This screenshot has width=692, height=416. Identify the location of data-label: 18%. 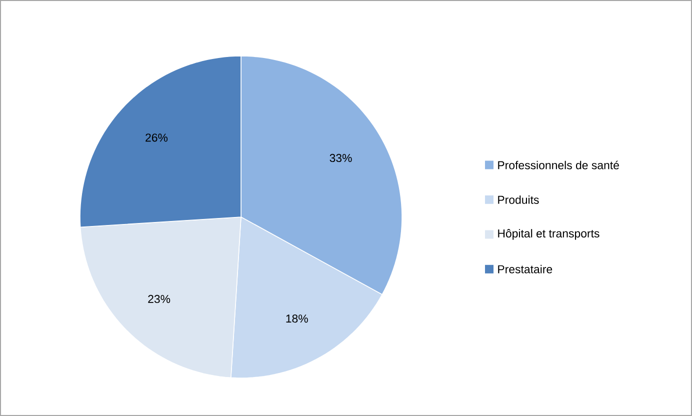
(297, 318).